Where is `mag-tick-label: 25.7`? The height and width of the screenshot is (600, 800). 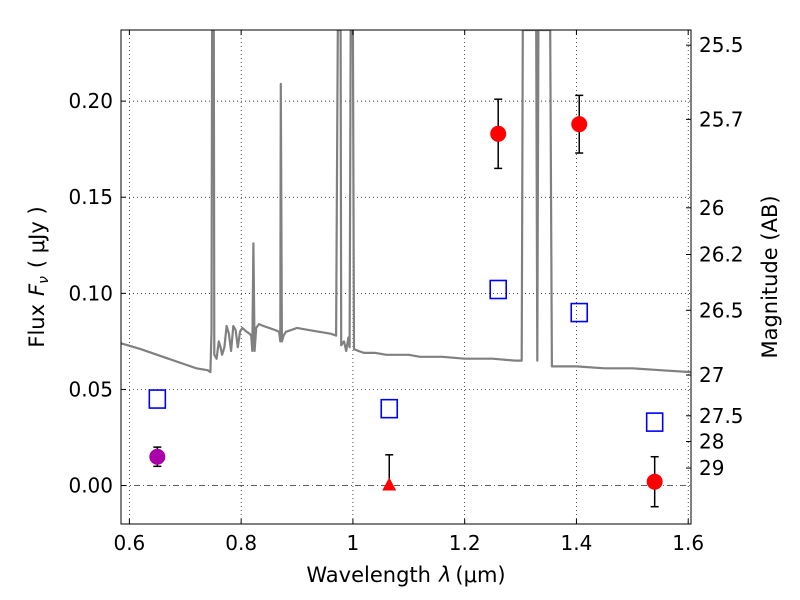
mag-tick-label: 25.7 is located at coordinates (721, 119).